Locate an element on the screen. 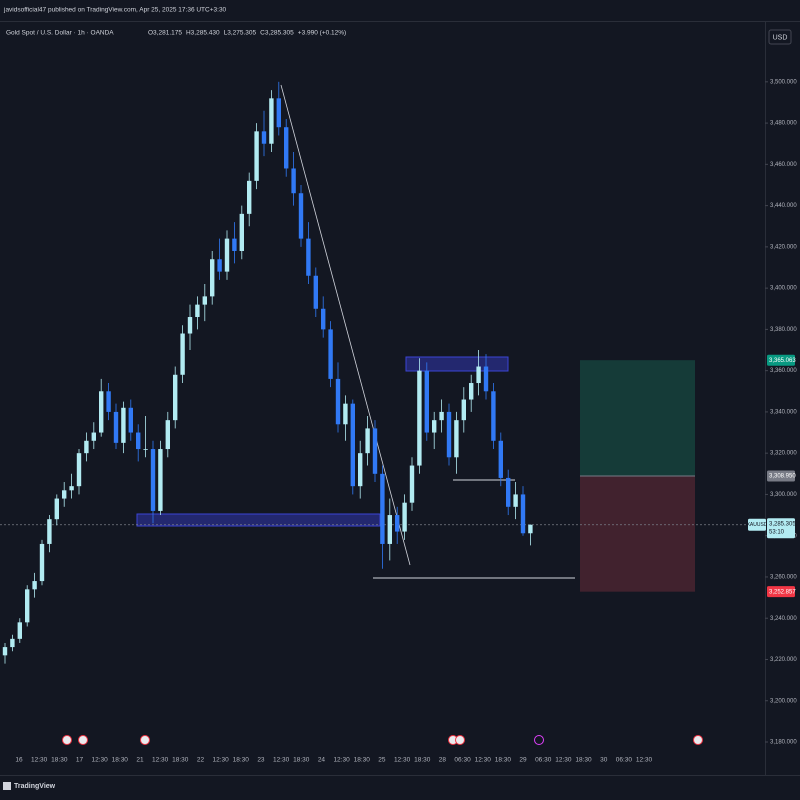  take-profit-zone is located at coordinates (637, 418).